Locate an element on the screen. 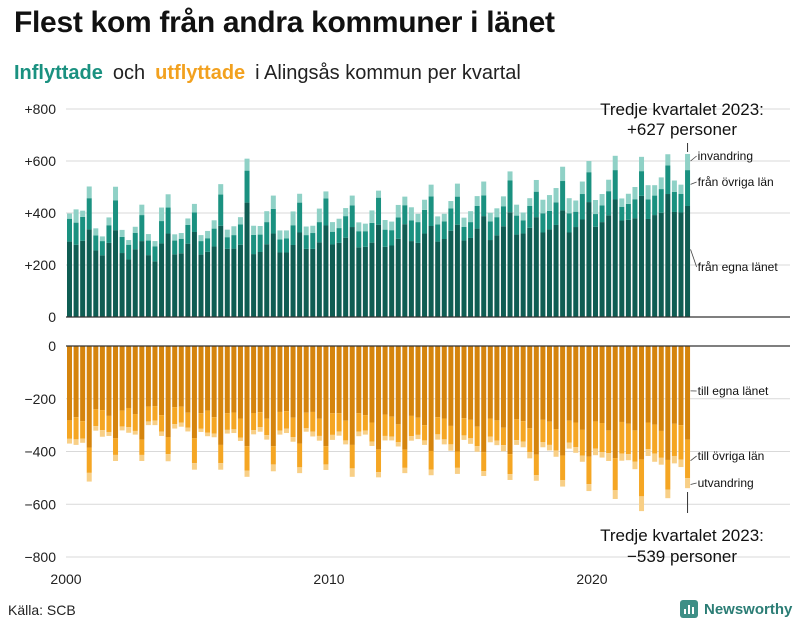  y-tick-label: 0 is located at coordinates (52, 317).